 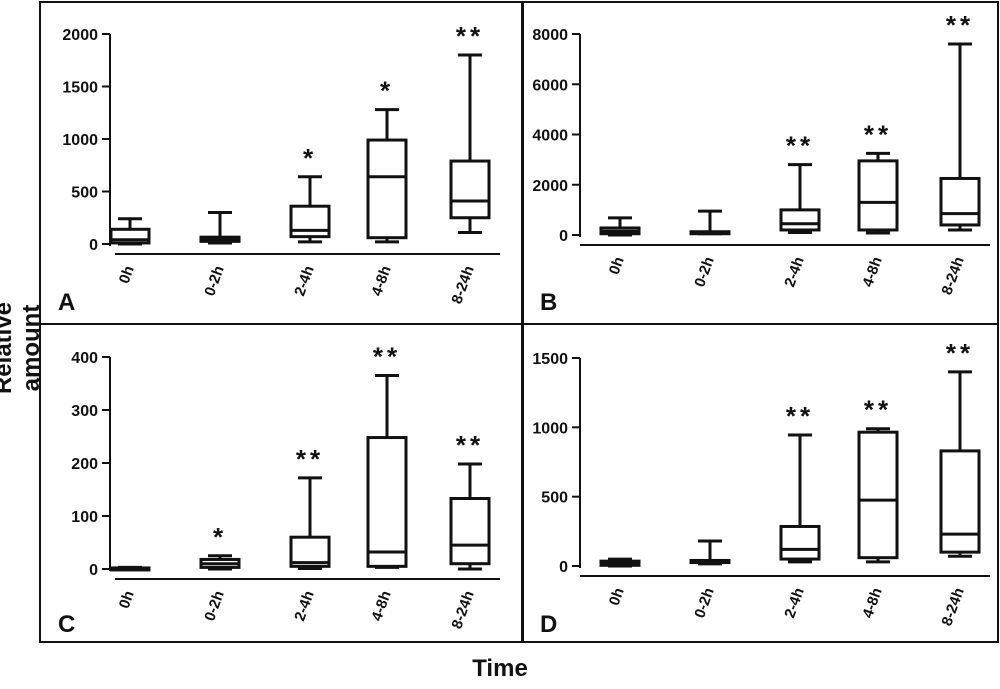 I want to click on y-axis-label: Relative amount, so click(x=22, y=348).